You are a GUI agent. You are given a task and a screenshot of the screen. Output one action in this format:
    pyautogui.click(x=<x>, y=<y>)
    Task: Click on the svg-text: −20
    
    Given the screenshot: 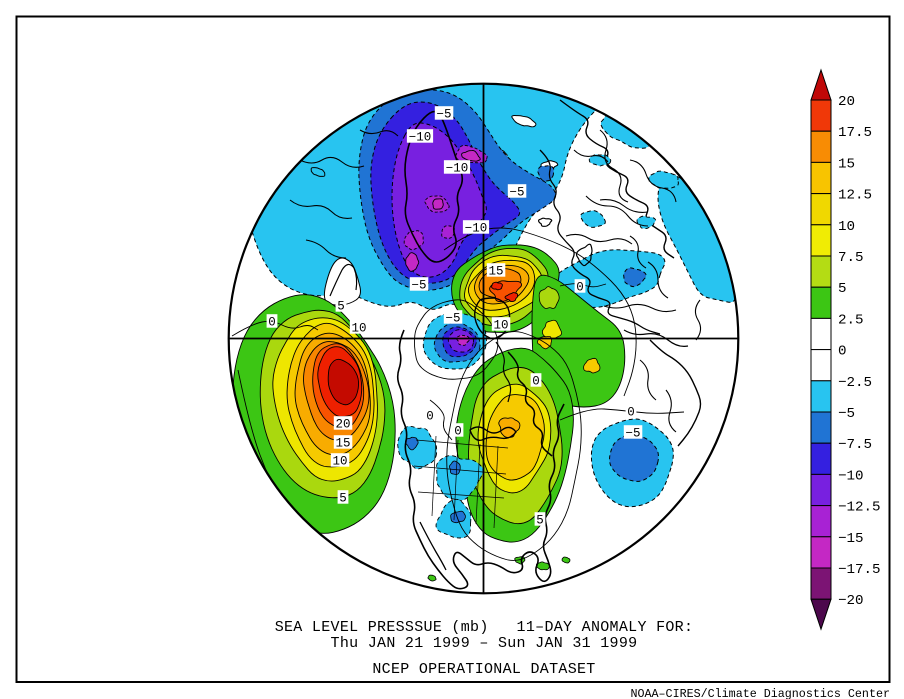 What is the action you would take?
    pyautogui.click(x=851, y=601)
    